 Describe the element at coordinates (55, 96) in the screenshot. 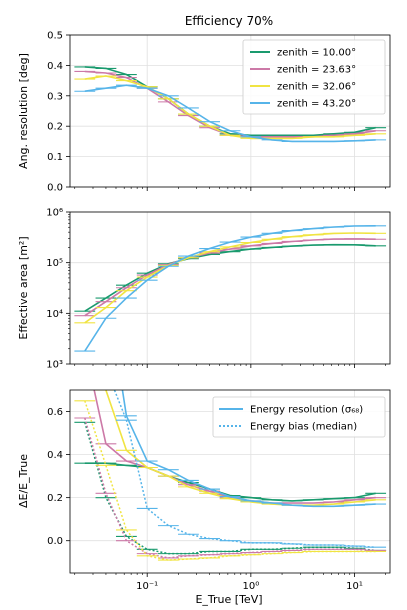

I see `y-tick-label: 0.3` at that location.